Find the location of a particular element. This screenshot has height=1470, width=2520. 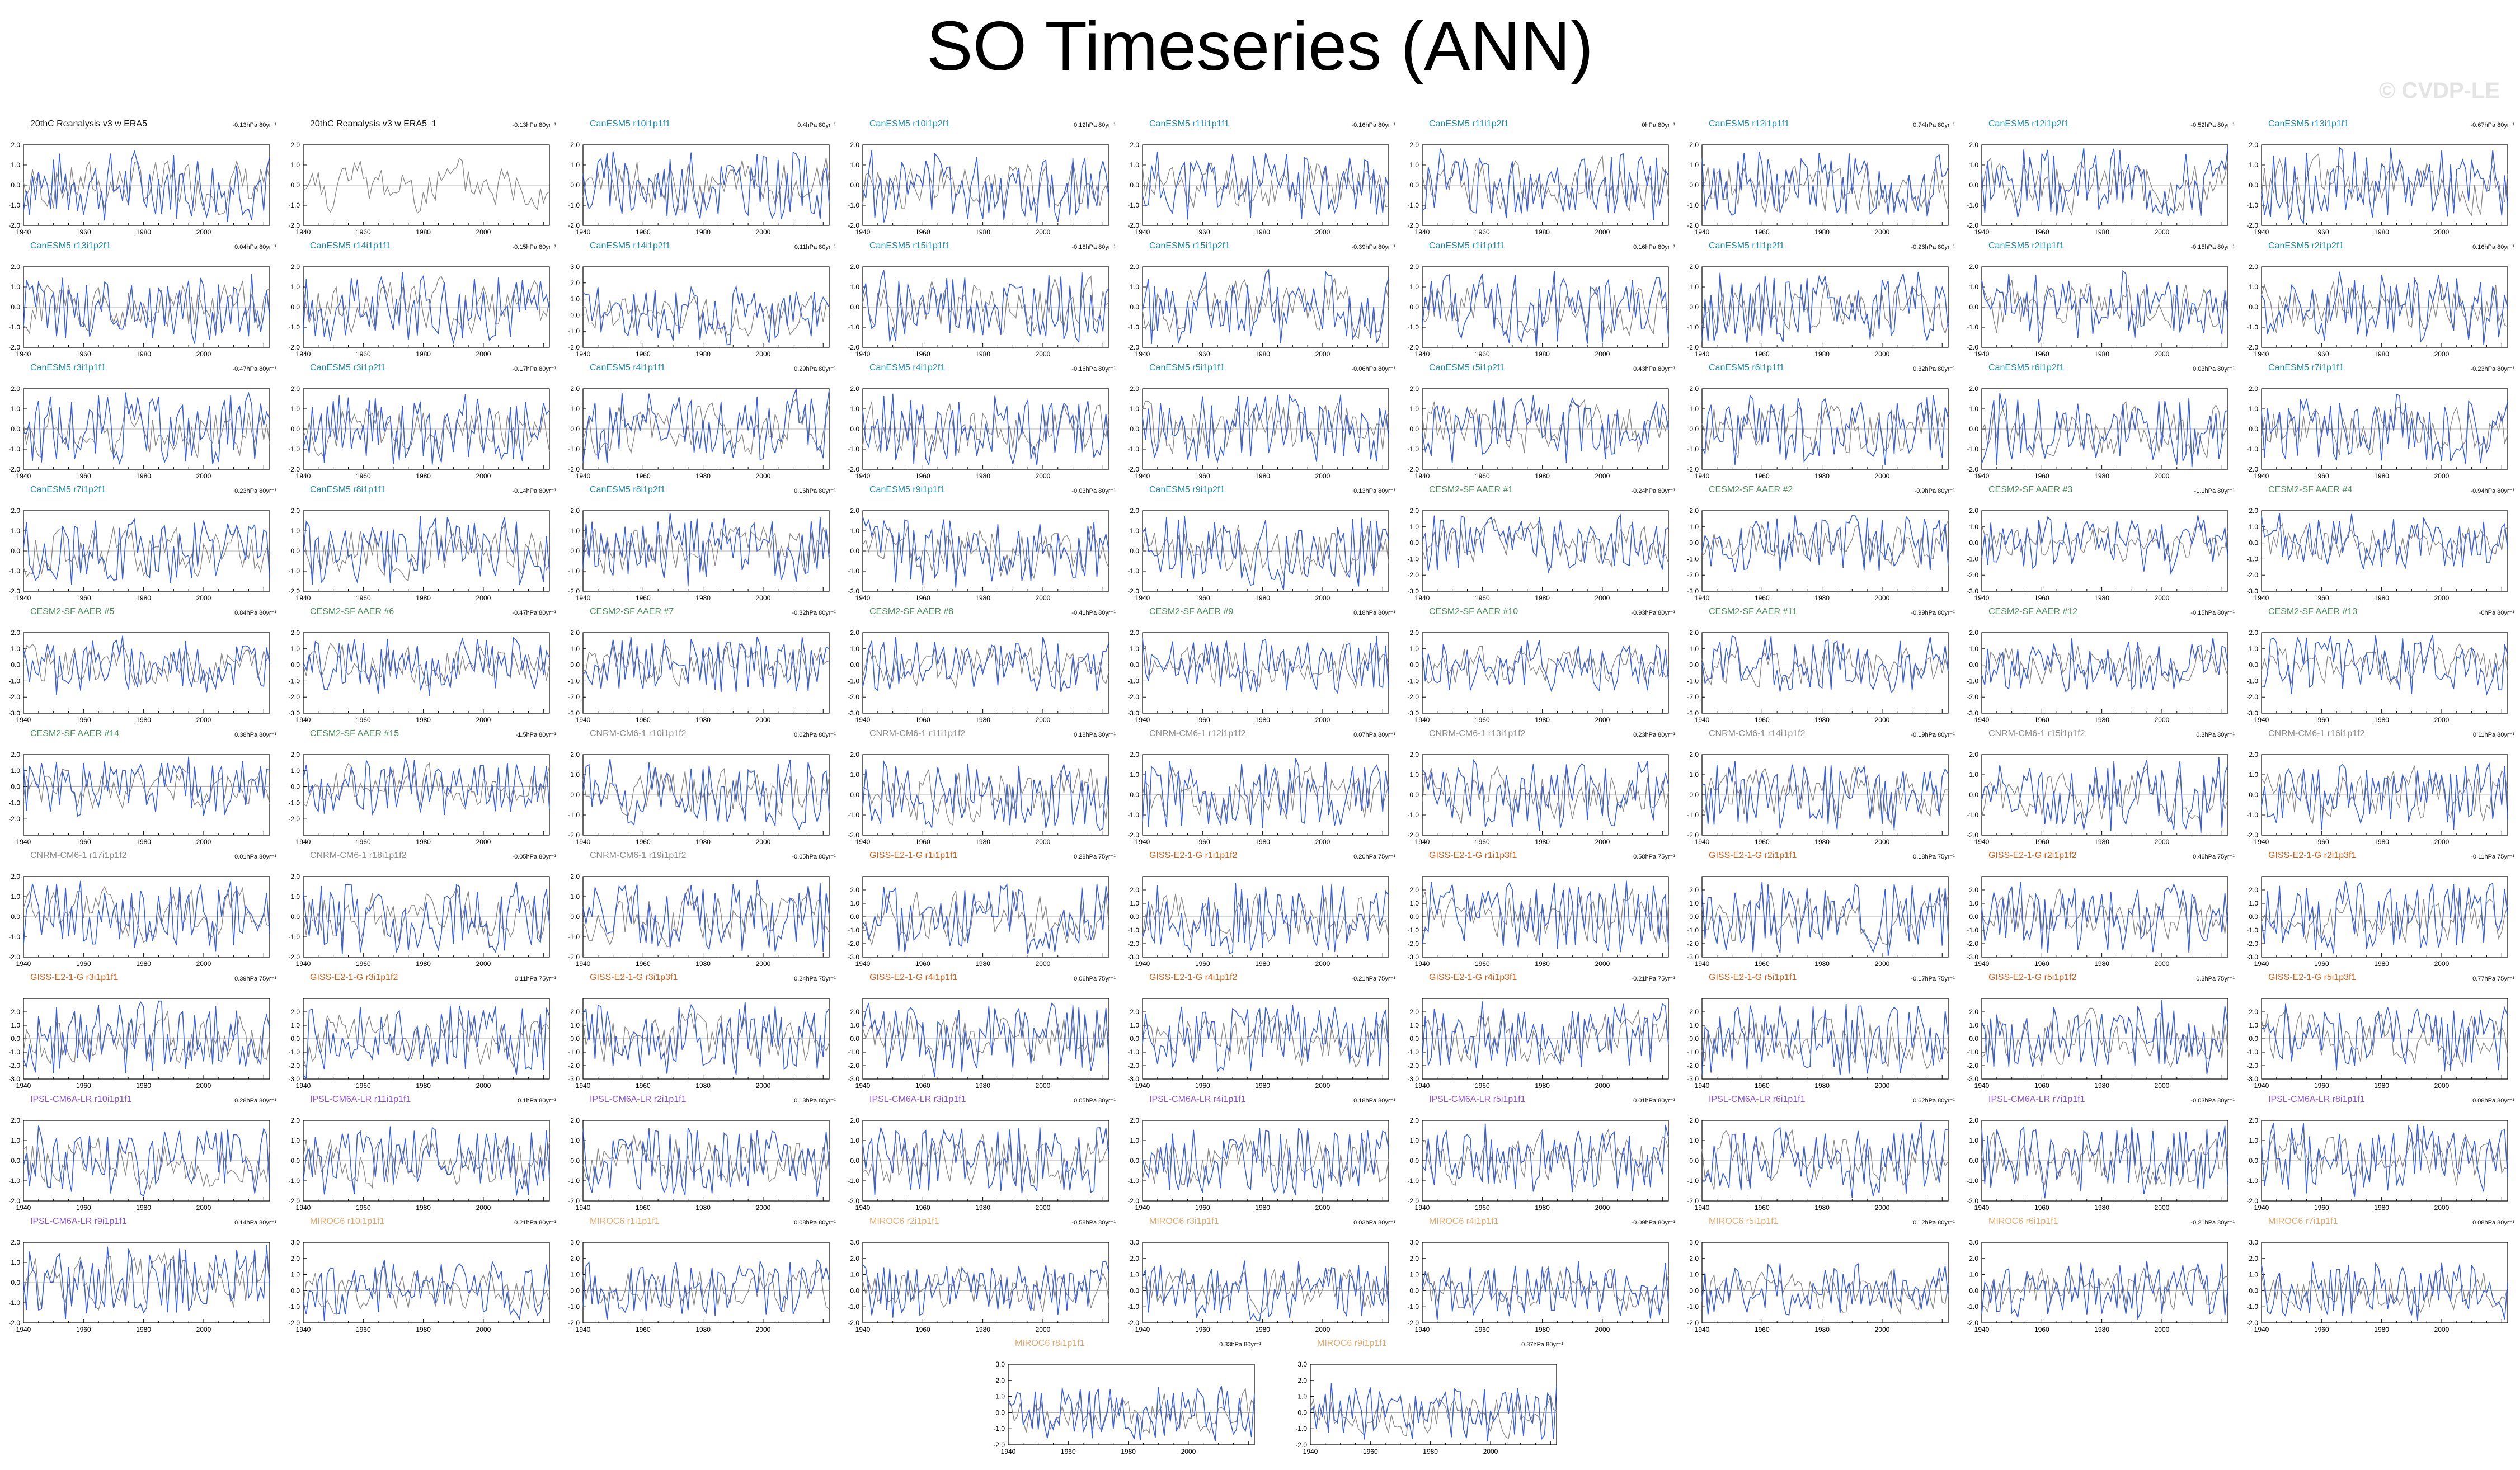

panel-trend: 0.1hPa 80yr⁻¹ is located at coordinates (537, 1100).